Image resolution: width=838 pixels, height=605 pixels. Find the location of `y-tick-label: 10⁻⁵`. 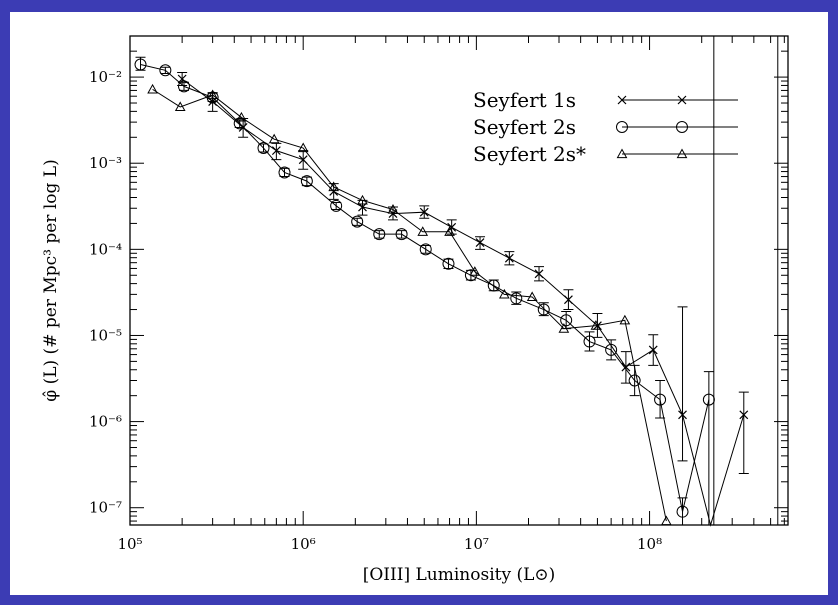

y-tick-label: 10⁻⁵ is located at coordinates (105, 335).